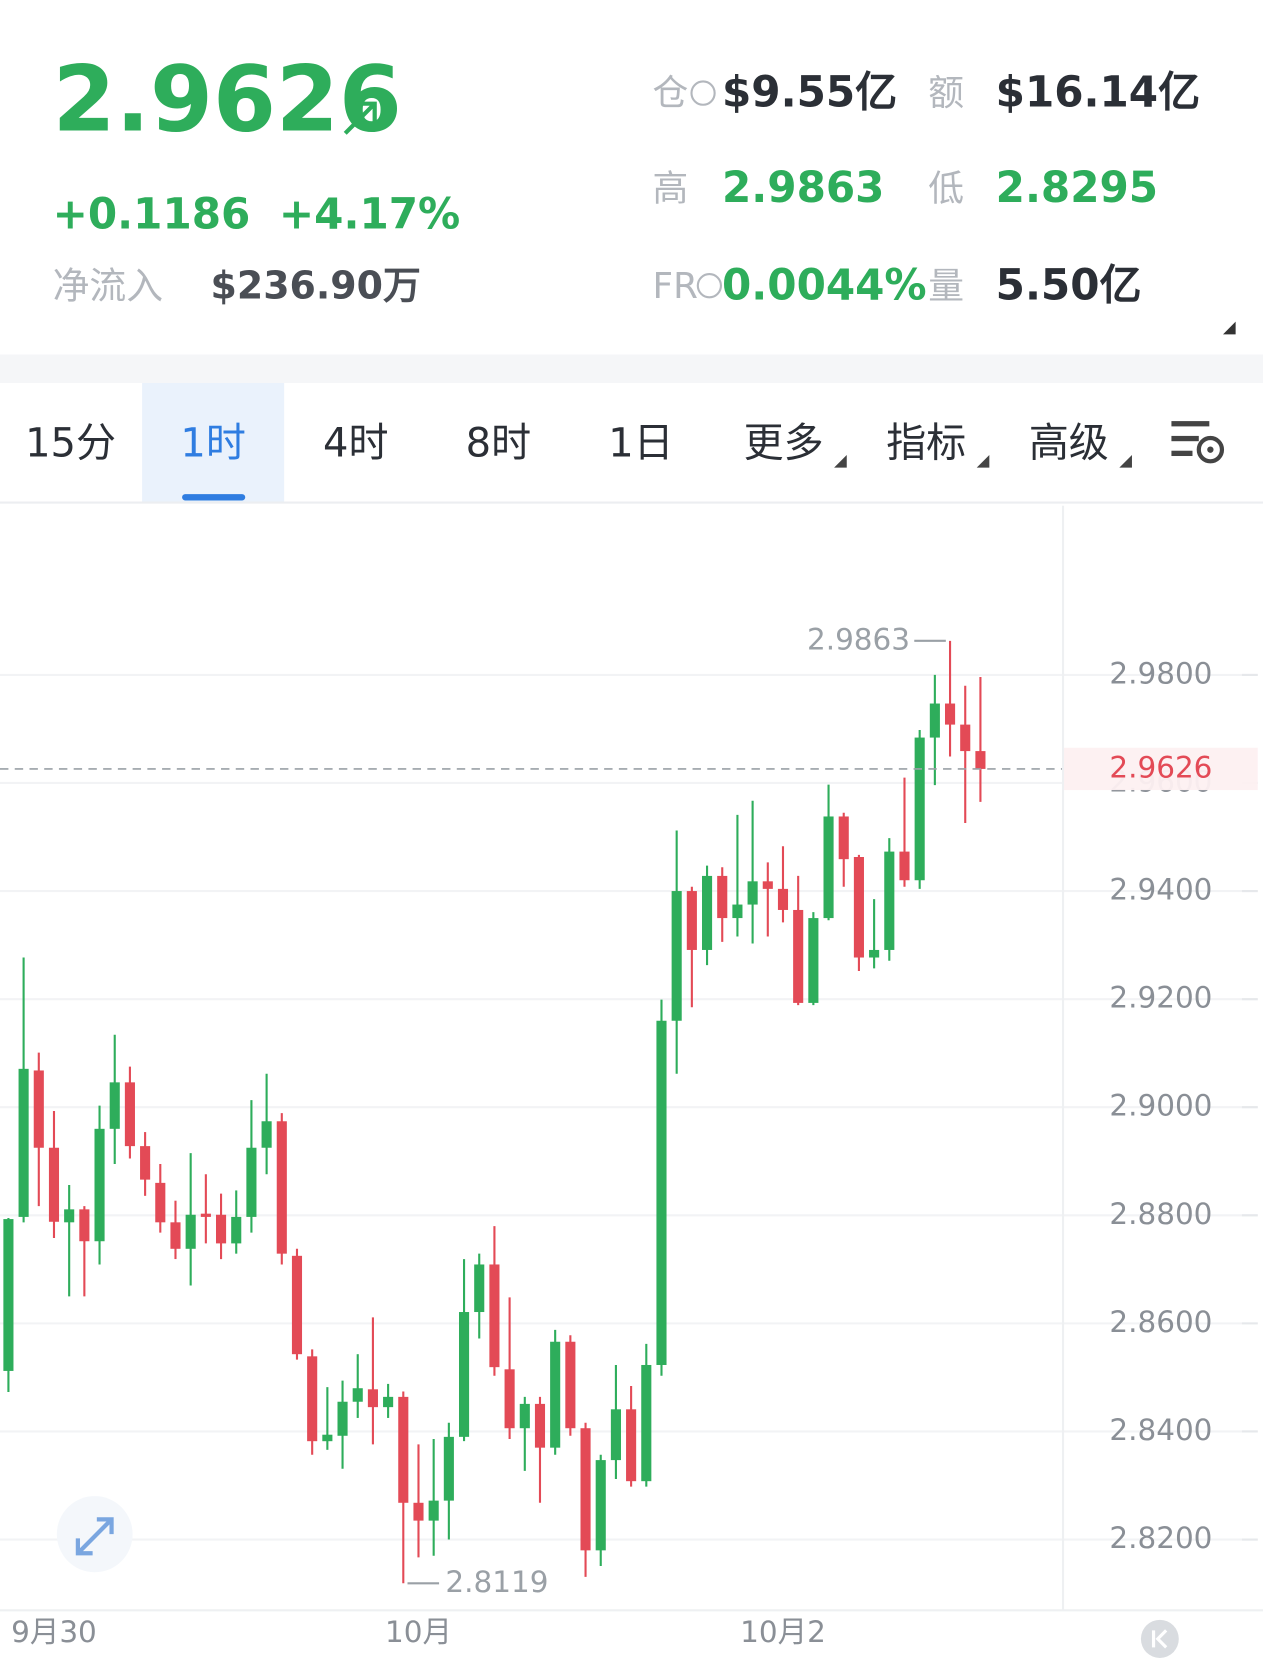 The height and width of the screenshot is (1659, 1263). Describe the element at coordinates (108, 285) in the screenshot. I see `net-inflow-label: 净流入` at that location.